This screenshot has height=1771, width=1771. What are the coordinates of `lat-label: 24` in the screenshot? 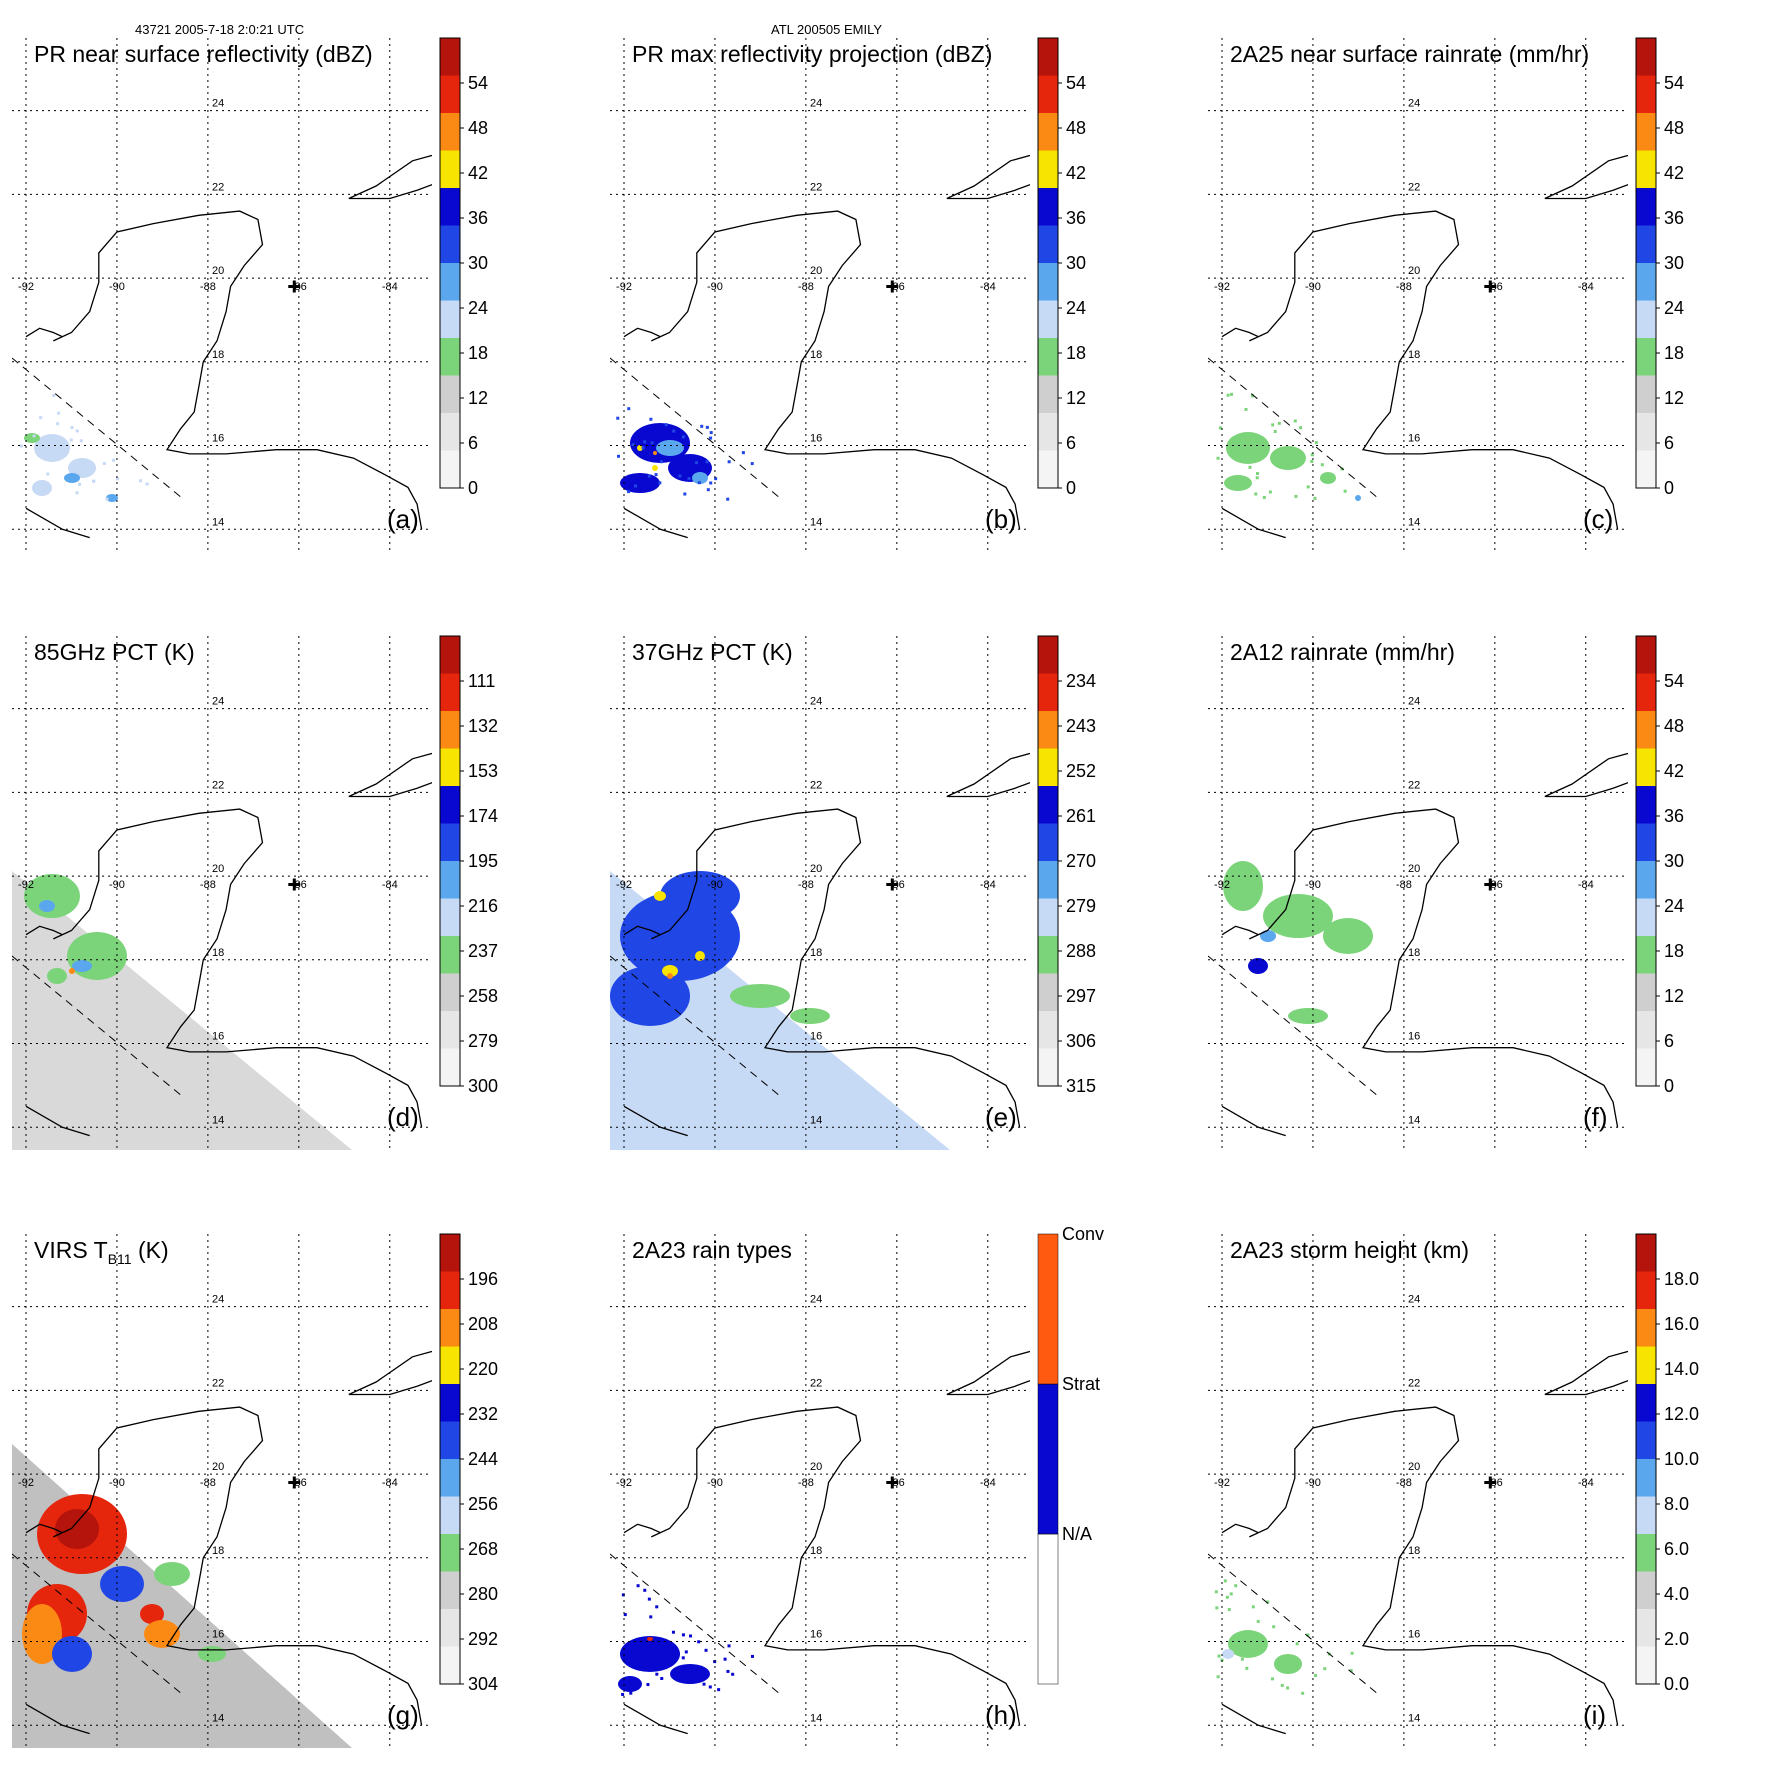 It's located at (218, 1300).